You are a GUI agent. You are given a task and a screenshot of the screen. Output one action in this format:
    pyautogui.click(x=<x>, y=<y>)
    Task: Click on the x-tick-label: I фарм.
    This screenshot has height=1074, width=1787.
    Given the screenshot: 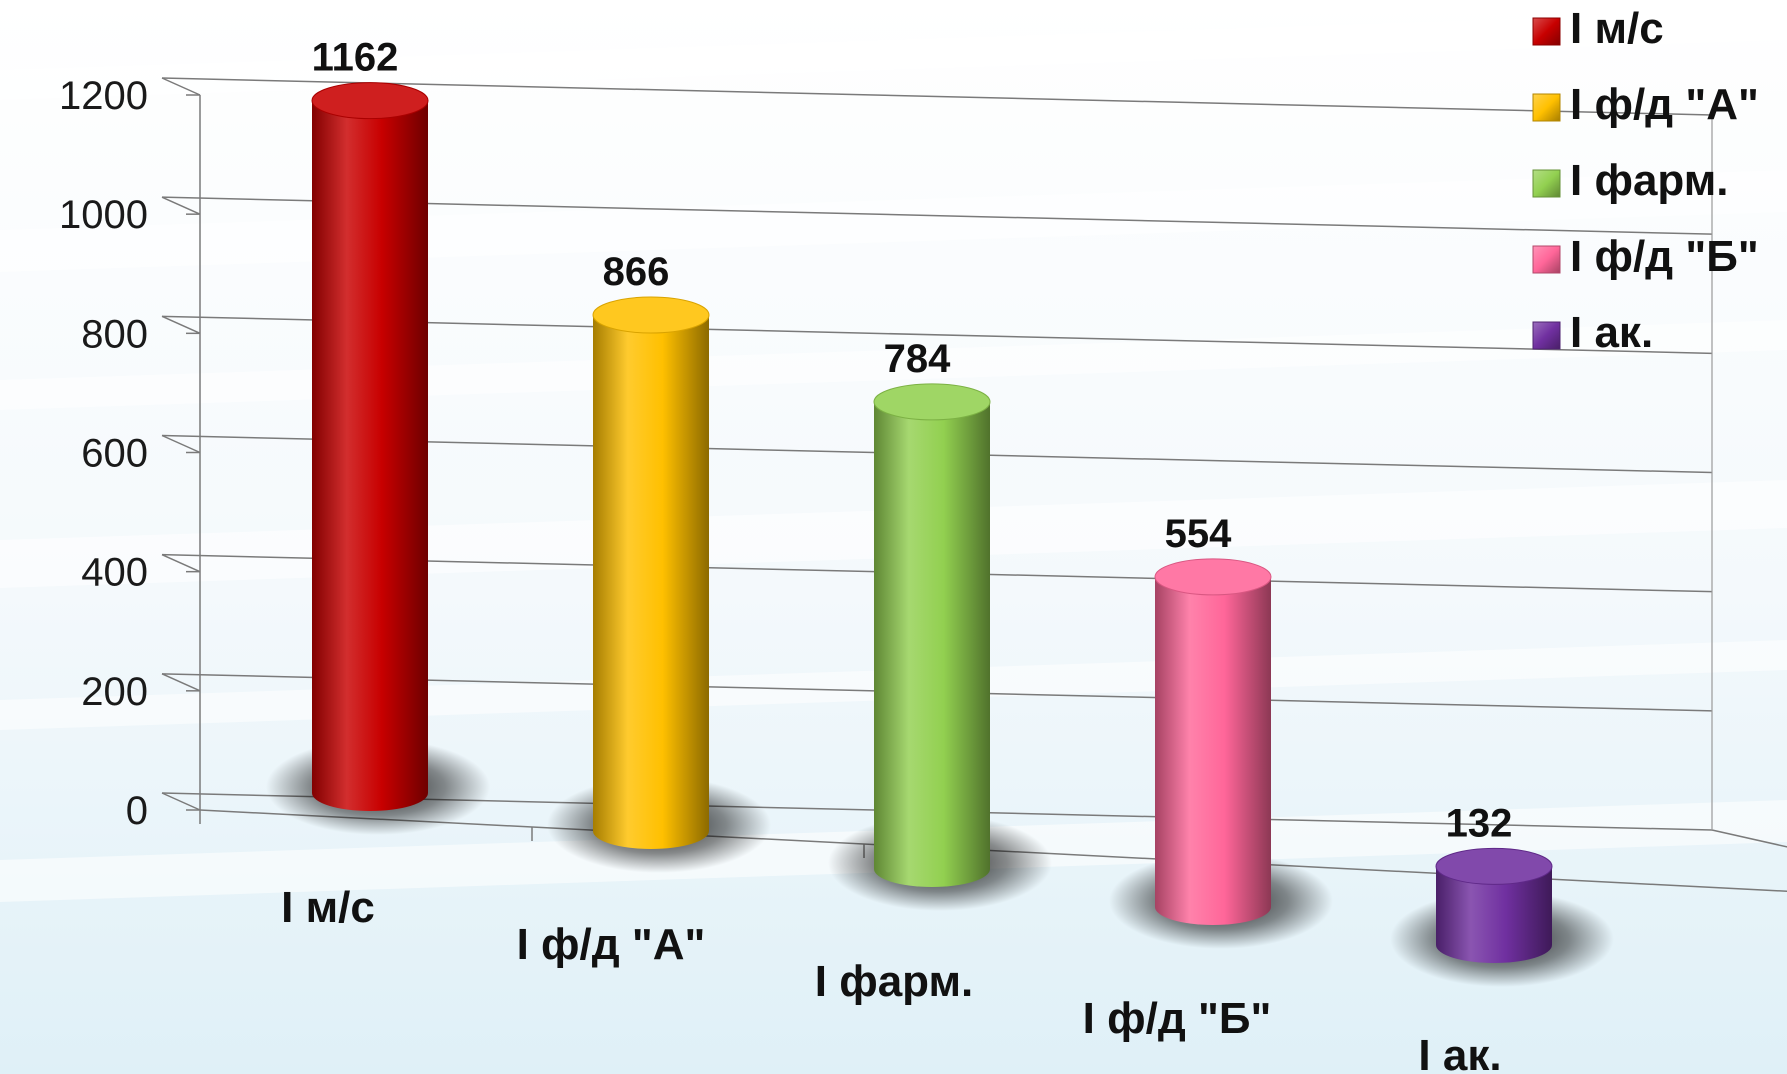 What is the action you would take?
    pyautogui.click(x=894, y=981)
    